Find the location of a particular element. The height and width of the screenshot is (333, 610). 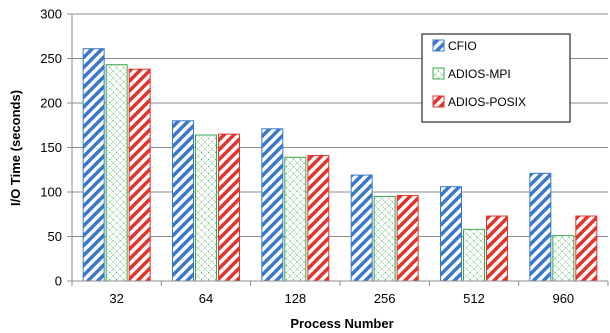

x-tick-labels: 32 64 128 256 512 960 is located at coordinates (341, 298).